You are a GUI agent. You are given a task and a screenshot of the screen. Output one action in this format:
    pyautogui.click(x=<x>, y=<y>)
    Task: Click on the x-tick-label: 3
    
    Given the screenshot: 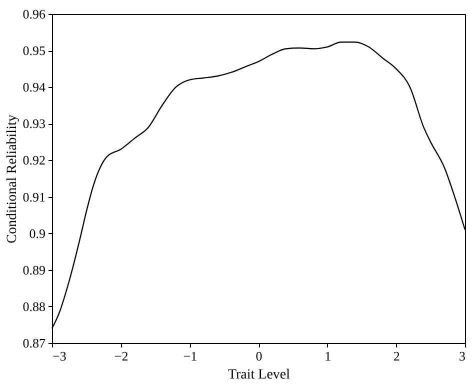 What is the action you would take?
    pyautogui.click(x=462, y=356)
    